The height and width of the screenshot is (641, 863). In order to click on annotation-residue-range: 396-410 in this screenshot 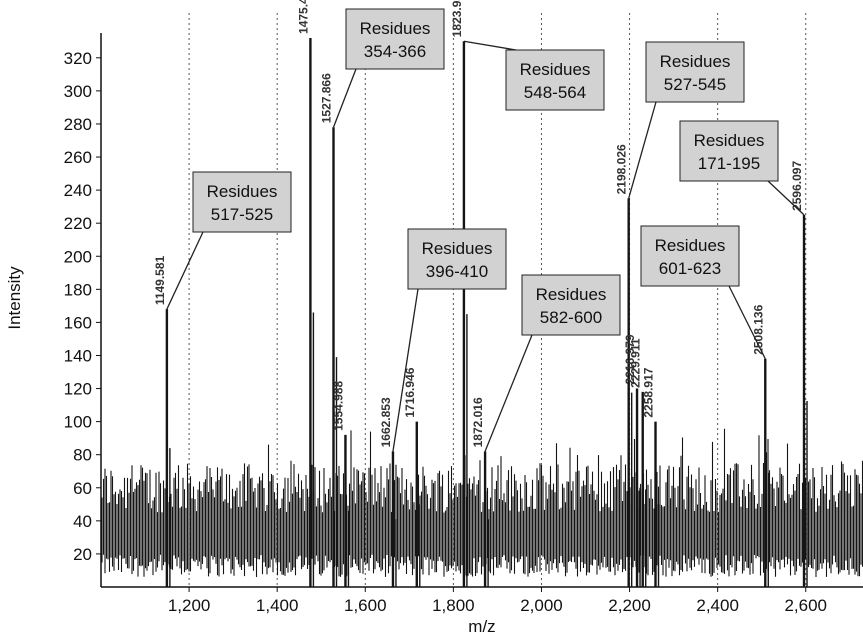, I will do `click(457, 271)`.